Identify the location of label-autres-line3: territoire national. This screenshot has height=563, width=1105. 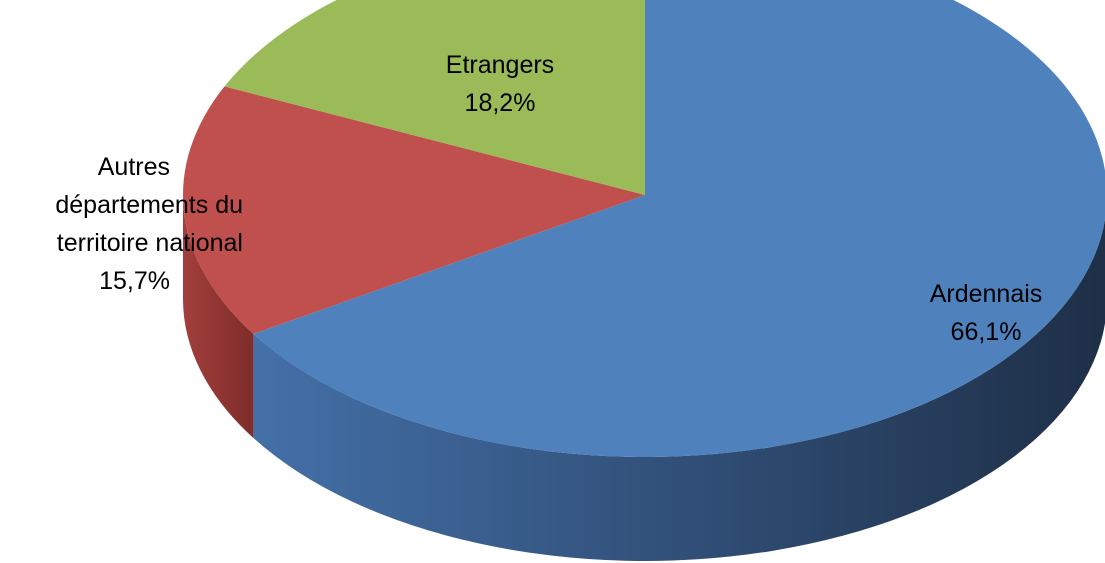
(150, 243).